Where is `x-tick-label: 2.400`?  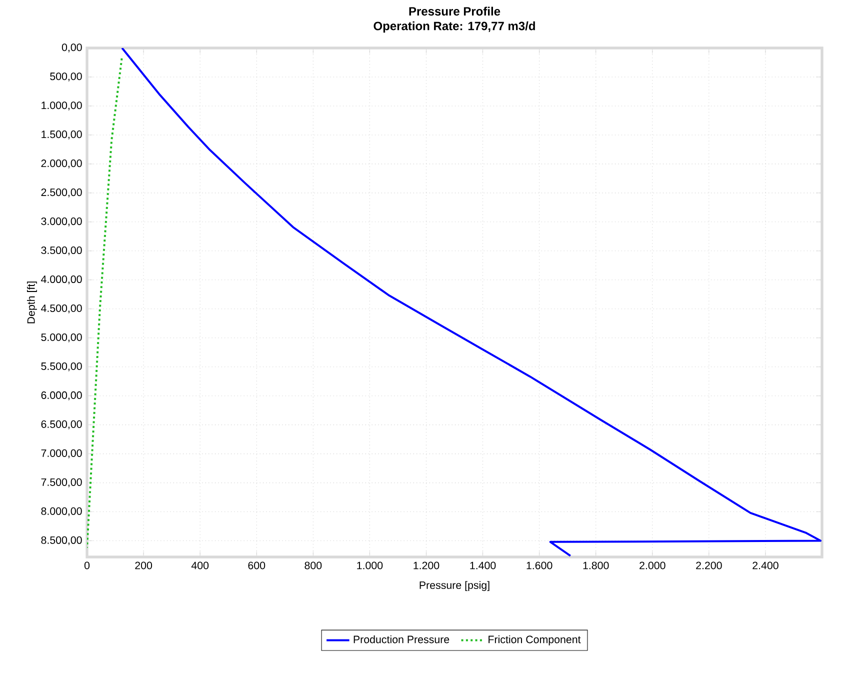
x-tick-label: 2.400 is located at coordinates (765, 566).